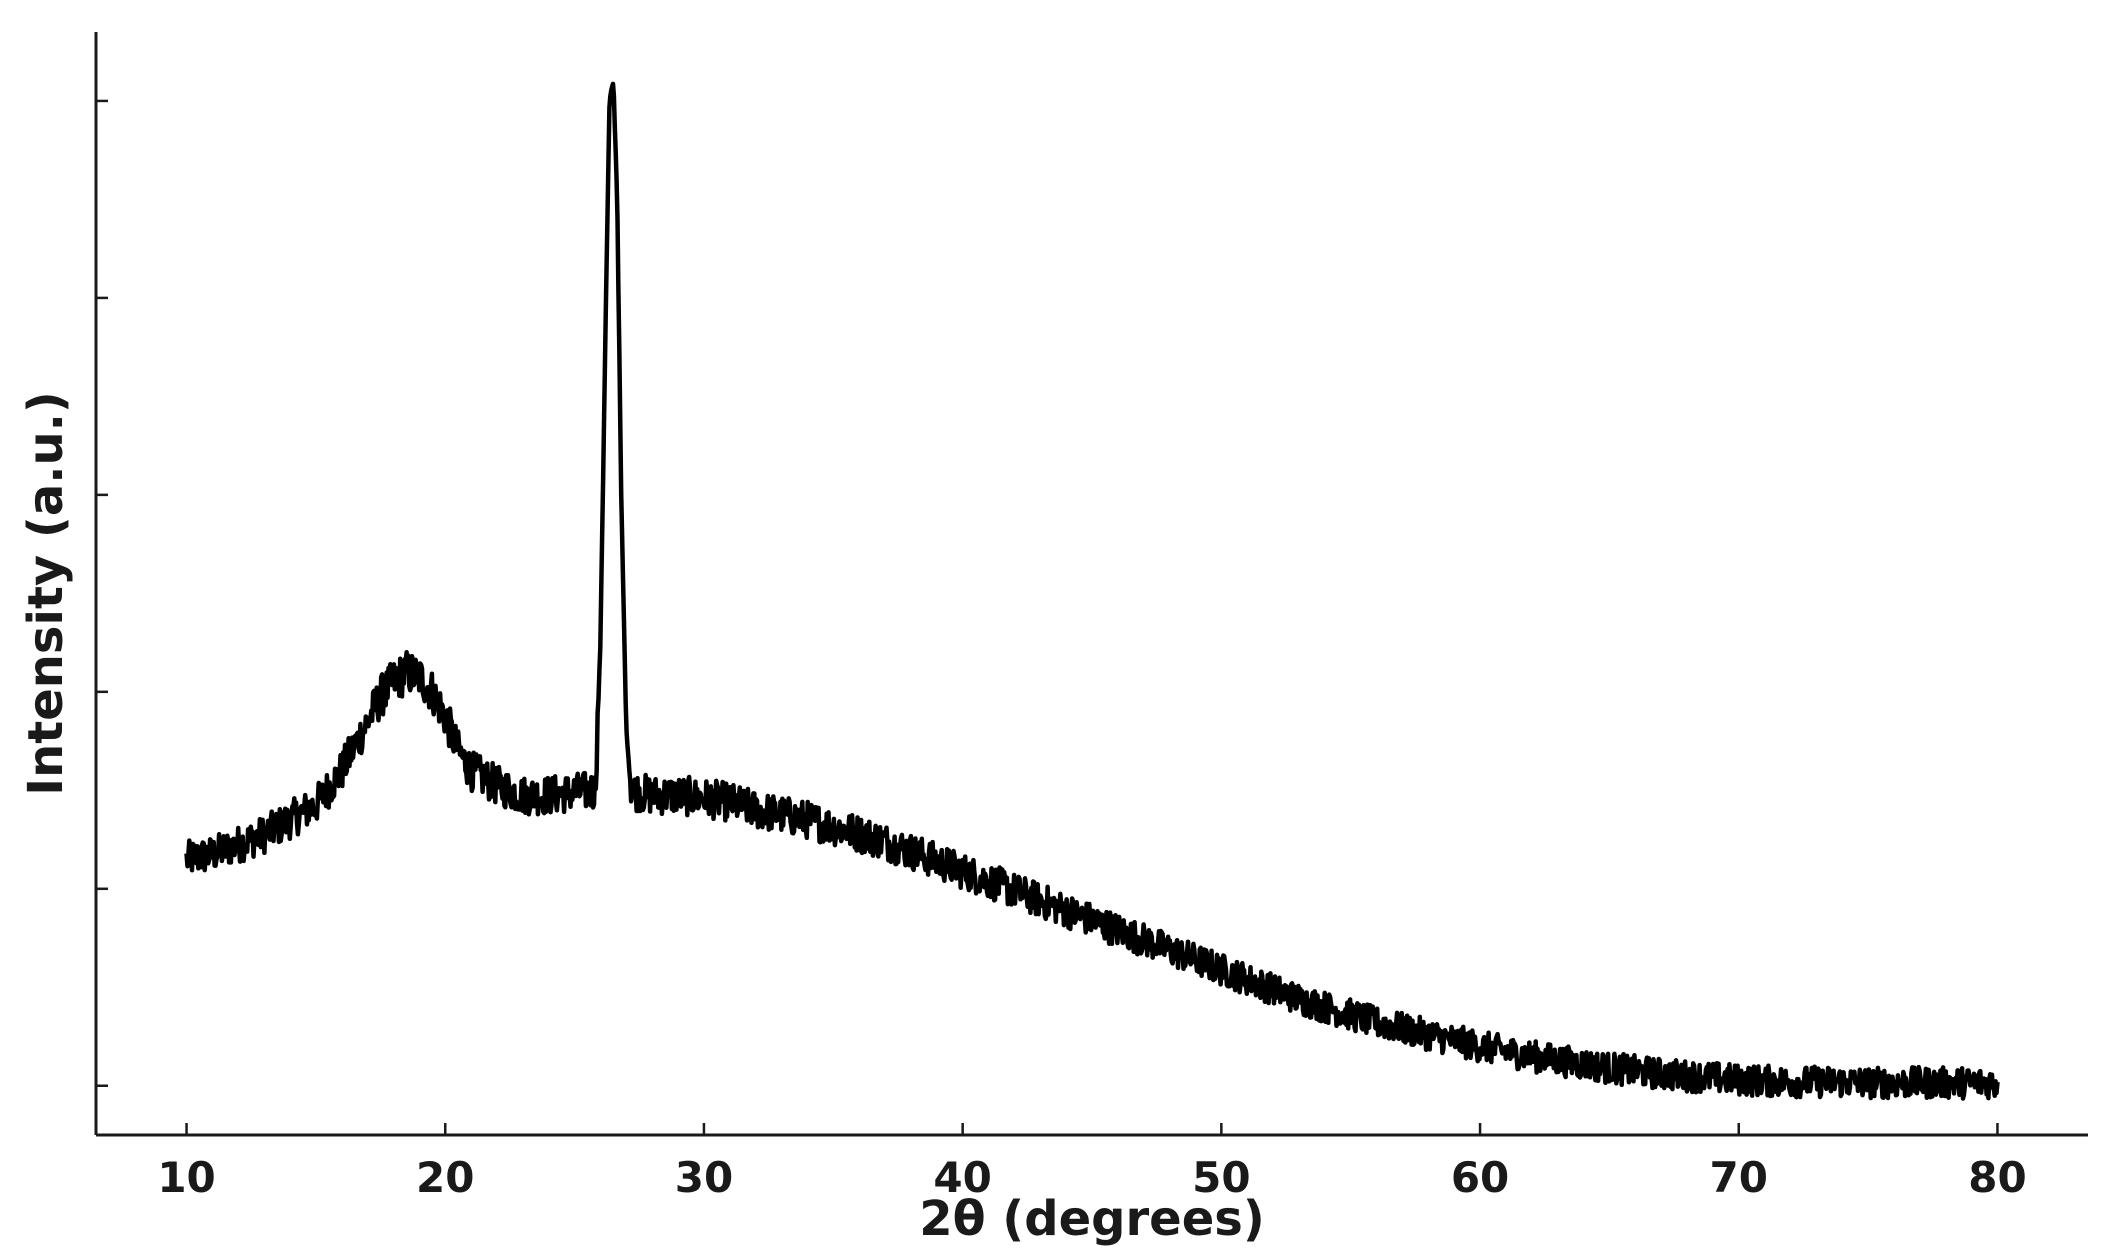 The width and height of the screenshot is (2115, 1257). Describe the element at coordinates (1221, 1177) in the screenshot. I see `x-tick-label-50: 50` at that location.